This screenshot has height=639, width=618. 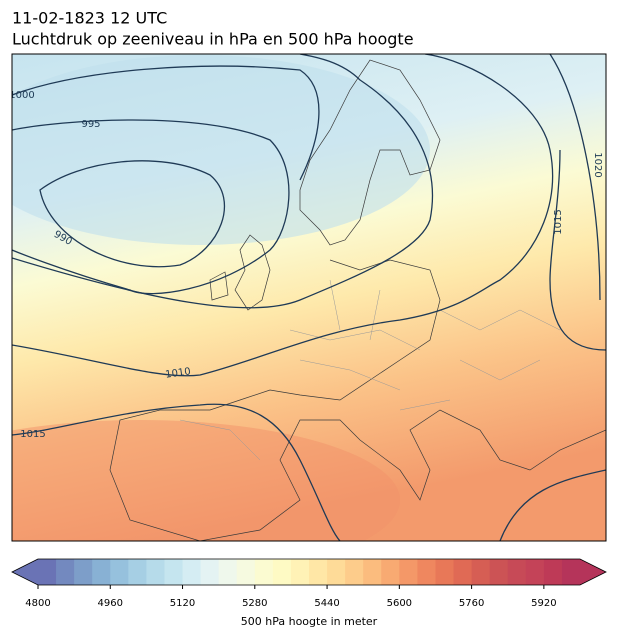 I want to click on colorbar-extend-low, so click(x=25, y=572).